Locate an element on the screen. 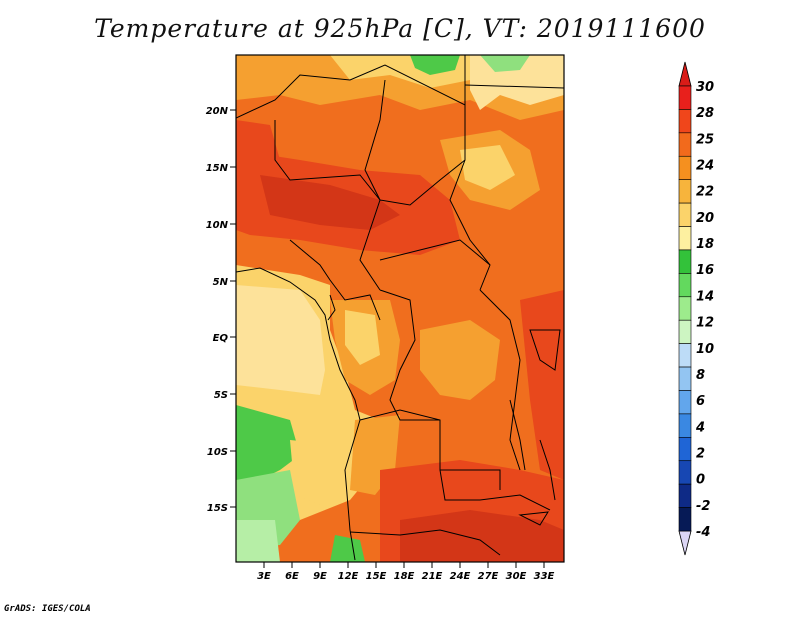 The height and width of the screenshot is (618, 800). colorbar-label: -4 is located at coordinates (703, 532).